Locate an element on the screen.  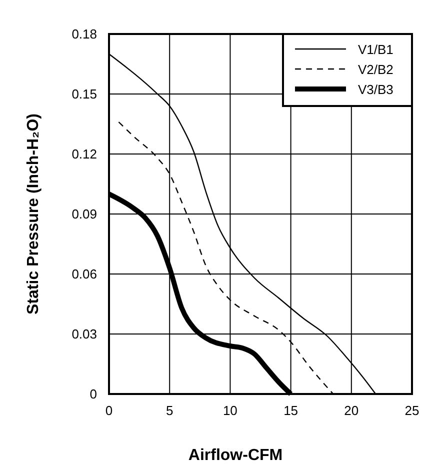
y-tick-label: 0.06 is located at coordinates (84, 274).